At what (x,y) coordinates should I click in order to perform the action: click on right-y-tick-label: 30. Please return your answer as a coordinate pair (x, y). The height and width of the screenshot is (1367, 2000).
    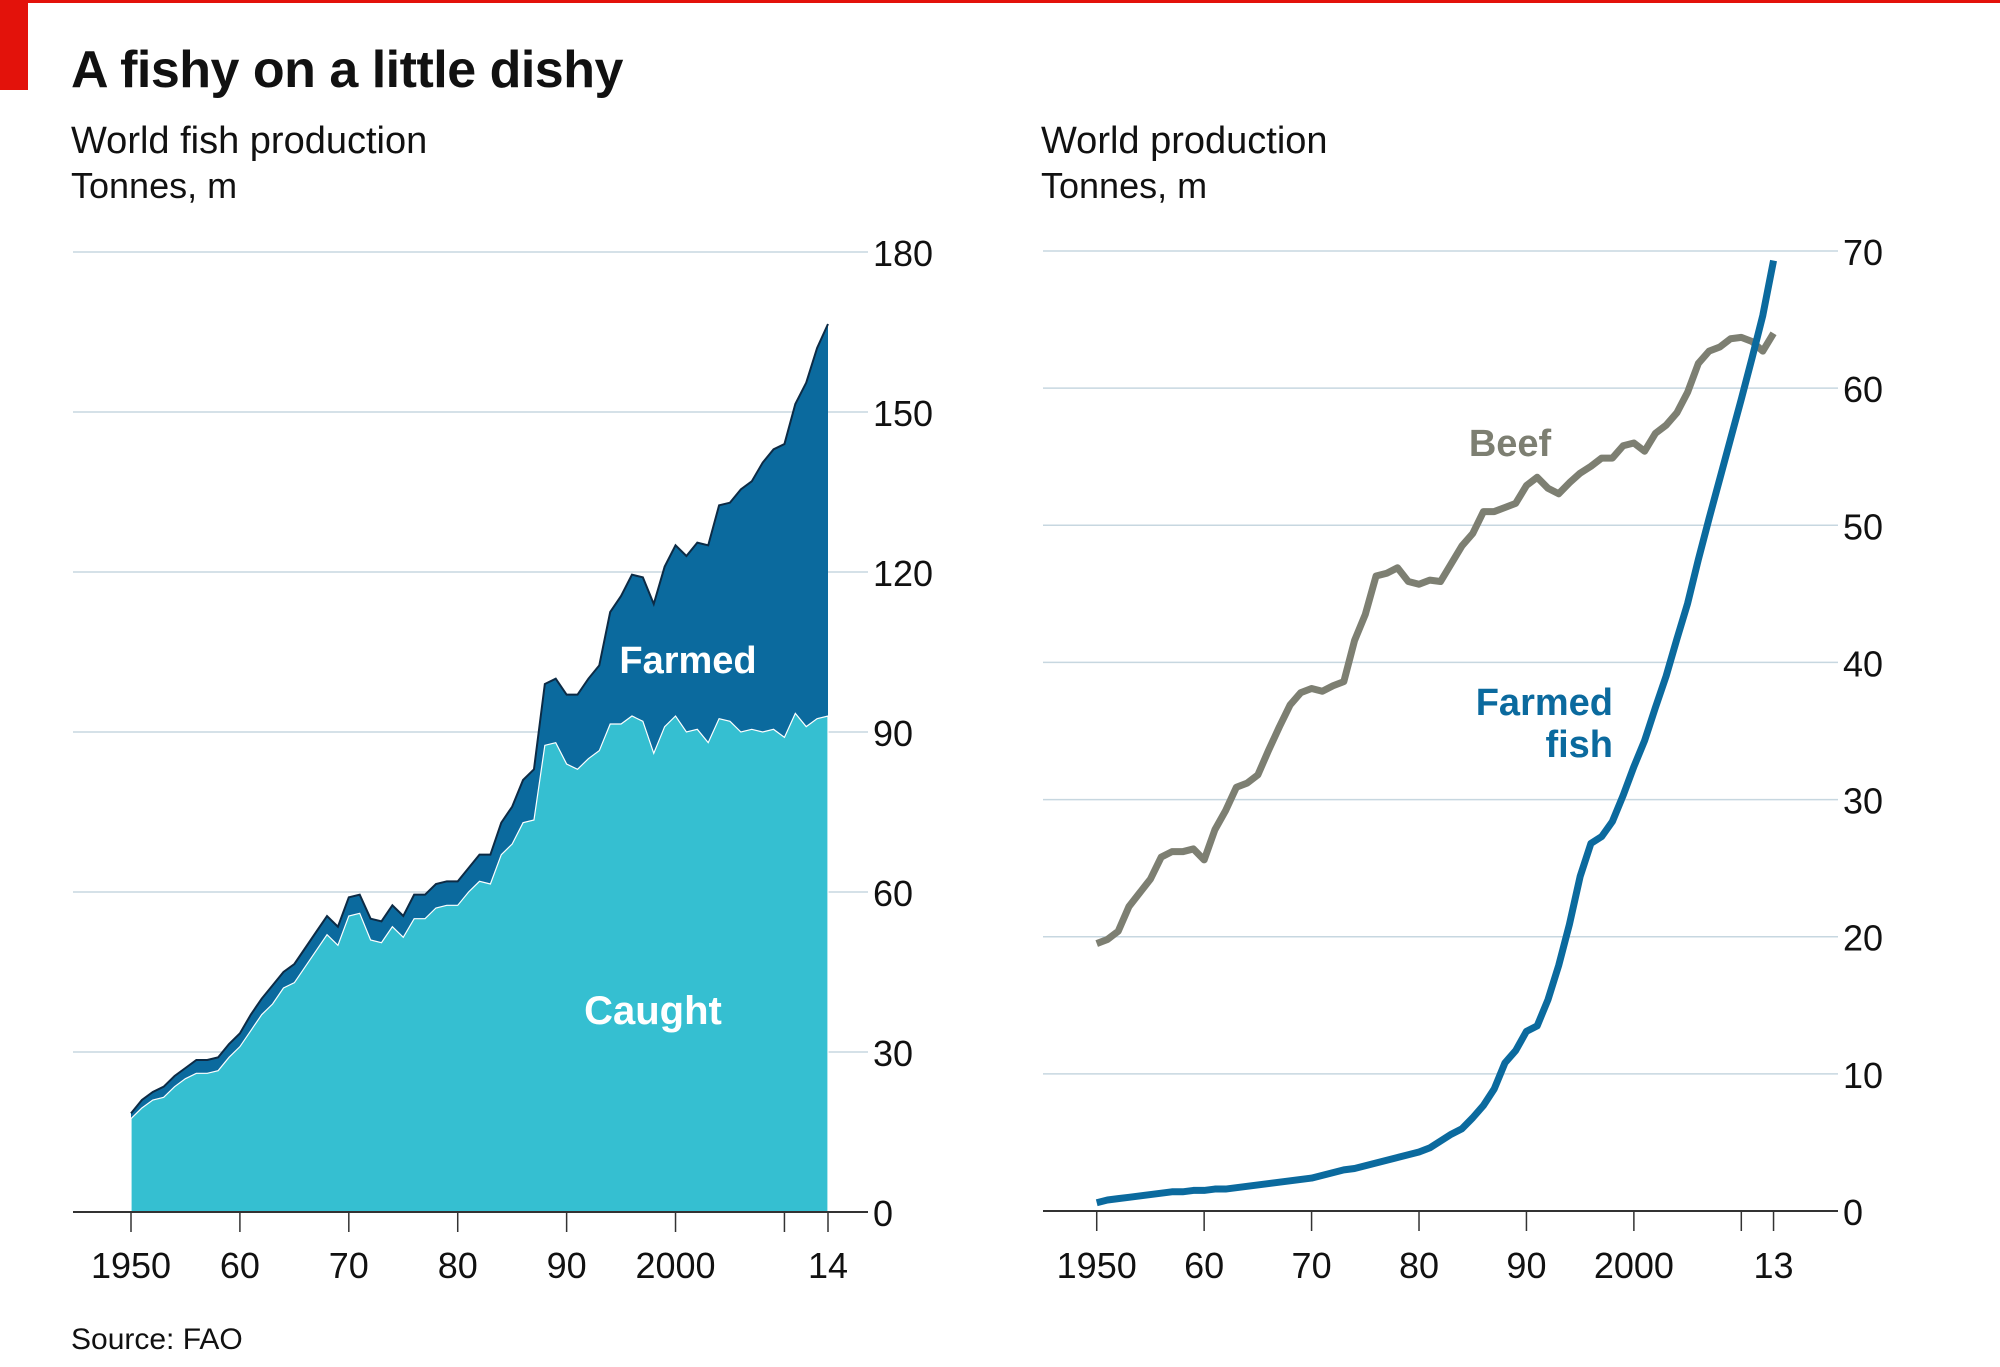
    Looking at the image, I should click on (1863, 801).